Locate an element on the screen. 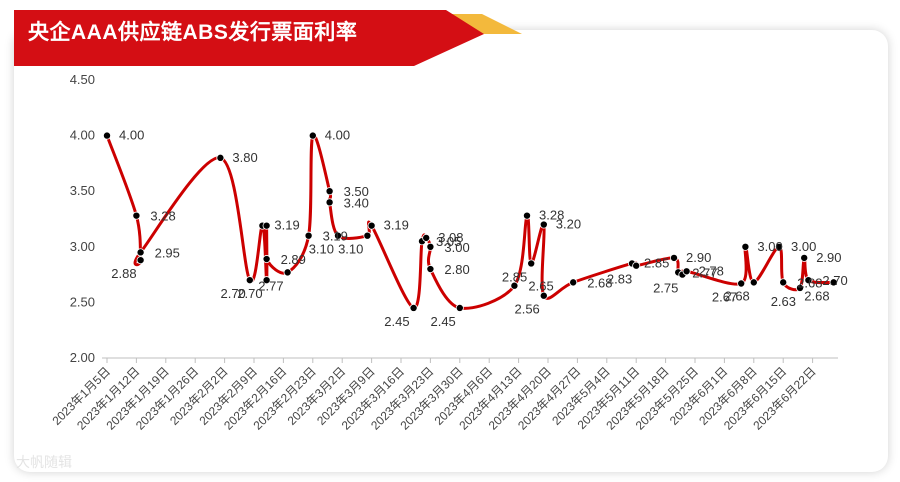 The width and height of the screenshot is (900, 482). y-tick-label: 4.00 is located at coordinates (82, 135).